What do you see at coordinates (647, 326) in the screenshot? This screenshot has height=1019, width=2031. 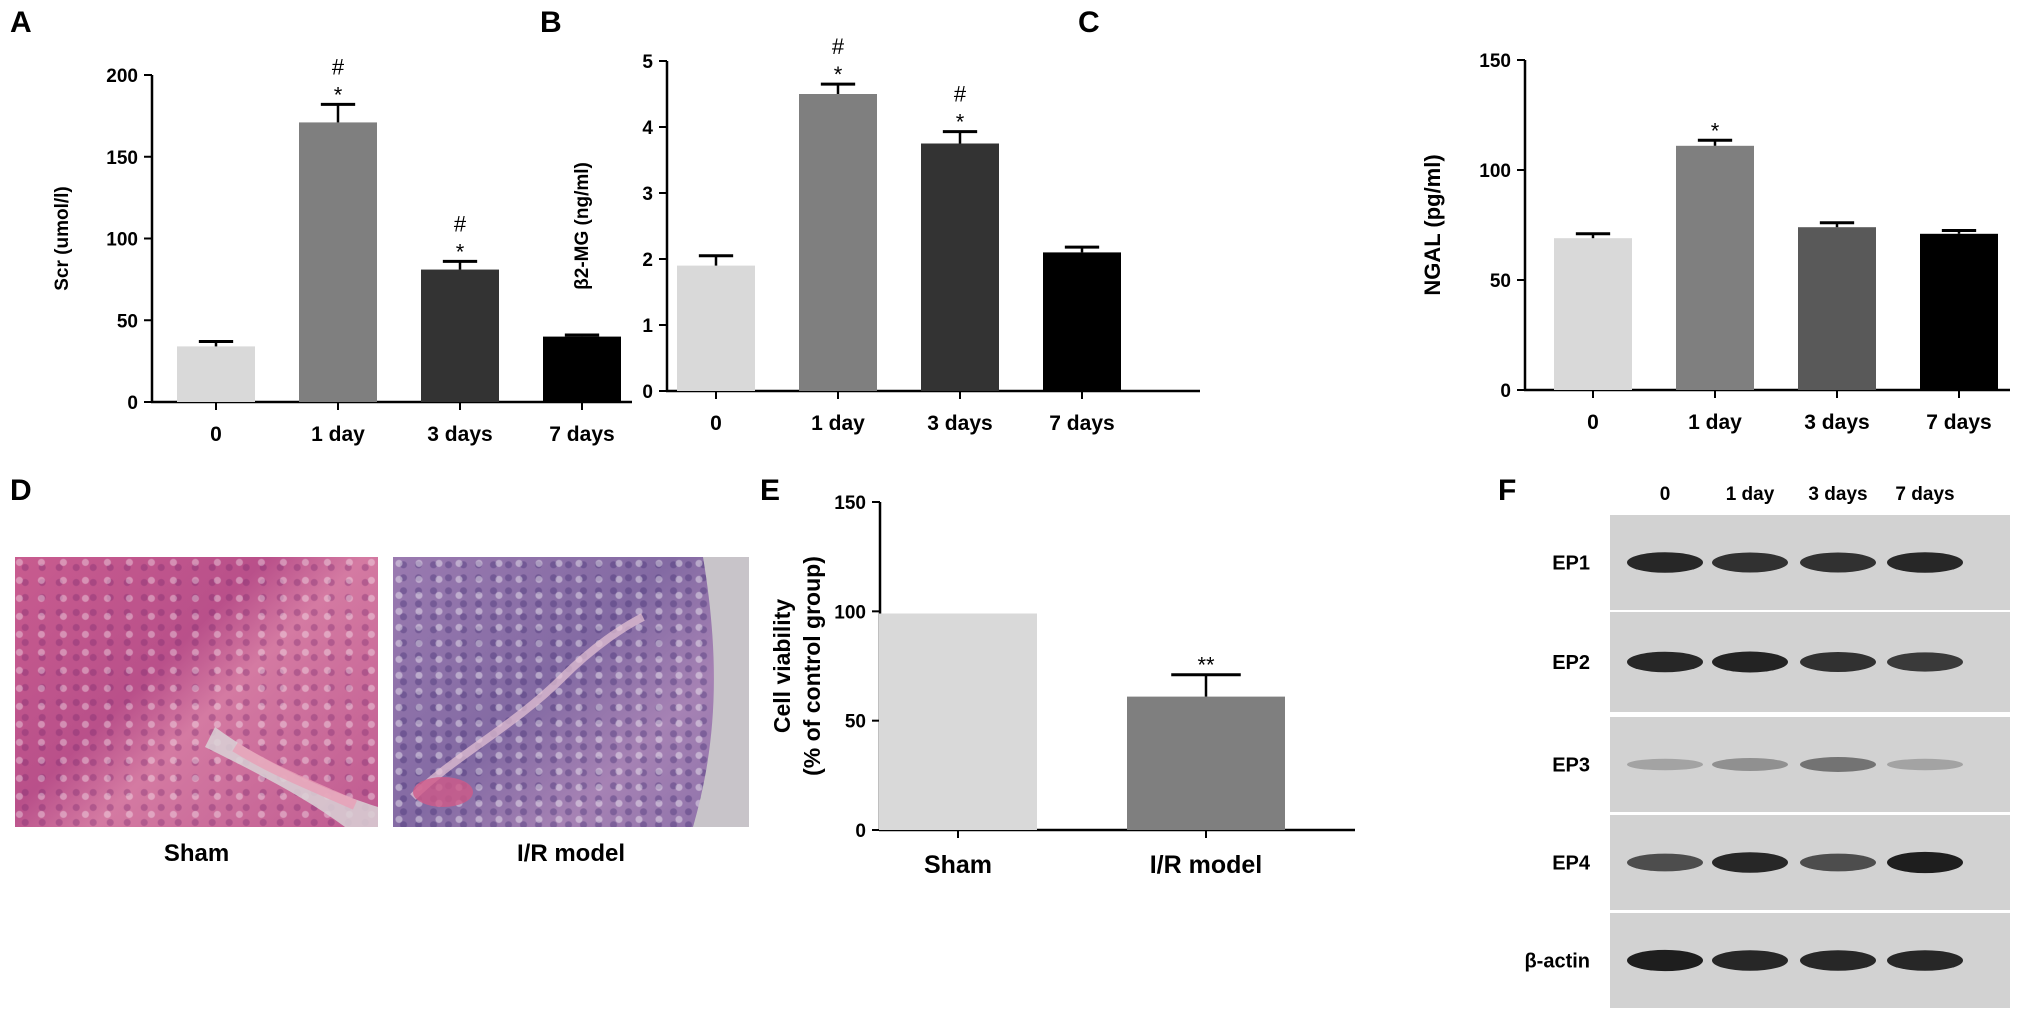 I see `y-tick-label: 1` at bounding box center [647, 326].